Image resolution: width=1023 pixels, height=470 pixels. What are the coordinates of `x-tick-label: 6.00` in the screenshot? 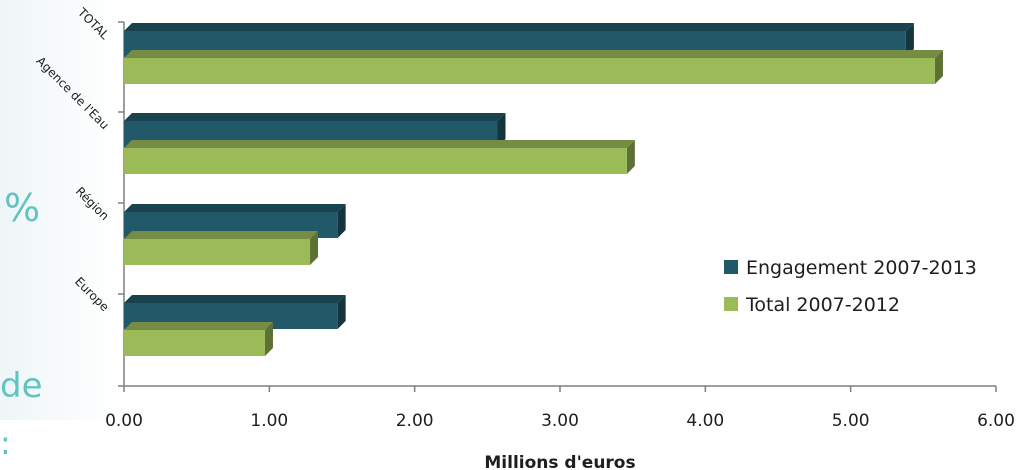 It's located at (996, 421).